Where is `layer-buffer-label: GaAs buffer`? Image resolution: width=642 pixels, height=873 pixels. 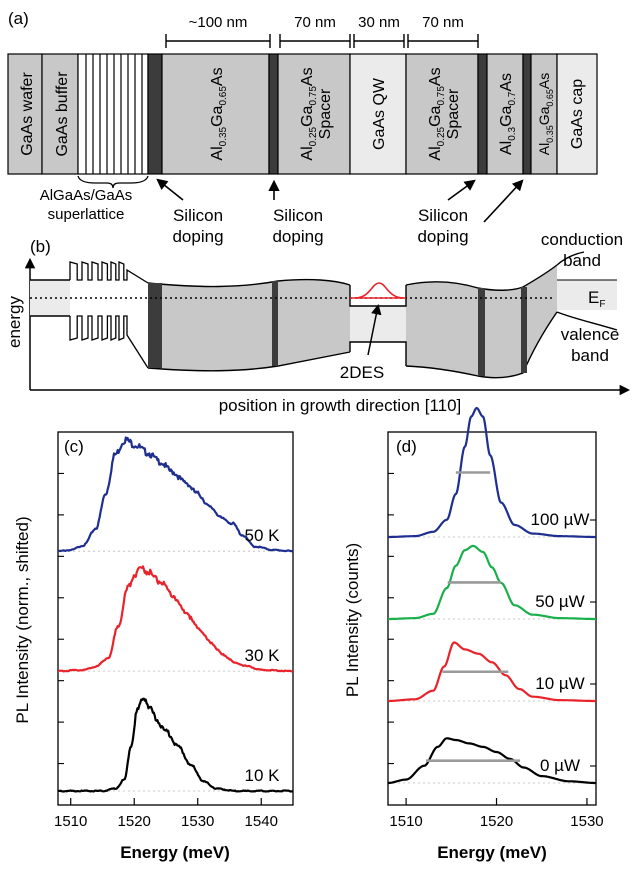 layer-buffer-label: GaAs buffer is located at coordinates (62, 114).